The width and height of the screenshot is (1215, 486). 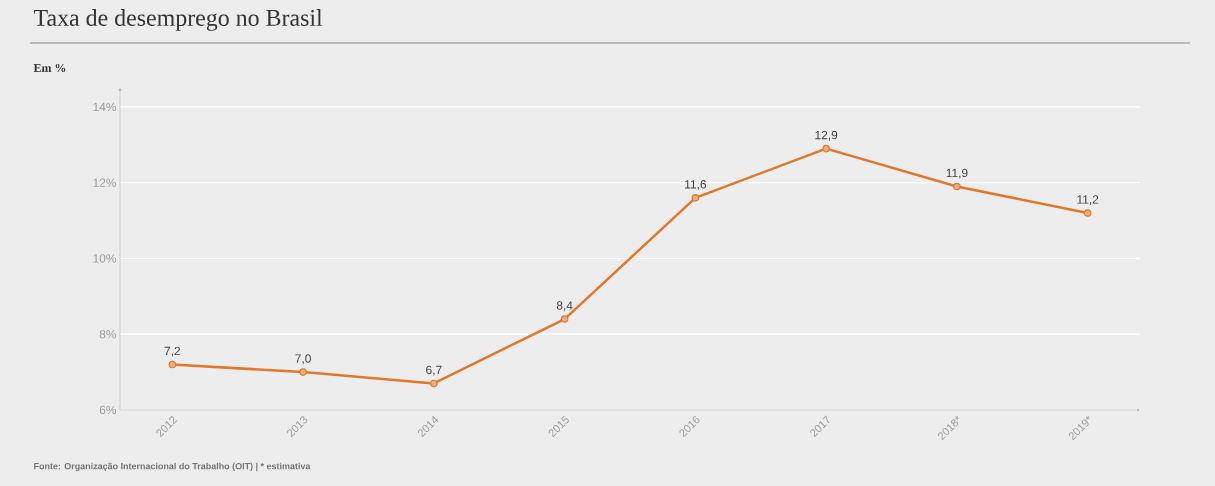 I want to click on source-note: Fonte: Organização Internacional do Trabalho (OIT) | * estimativa, so click(x=172, y=467).